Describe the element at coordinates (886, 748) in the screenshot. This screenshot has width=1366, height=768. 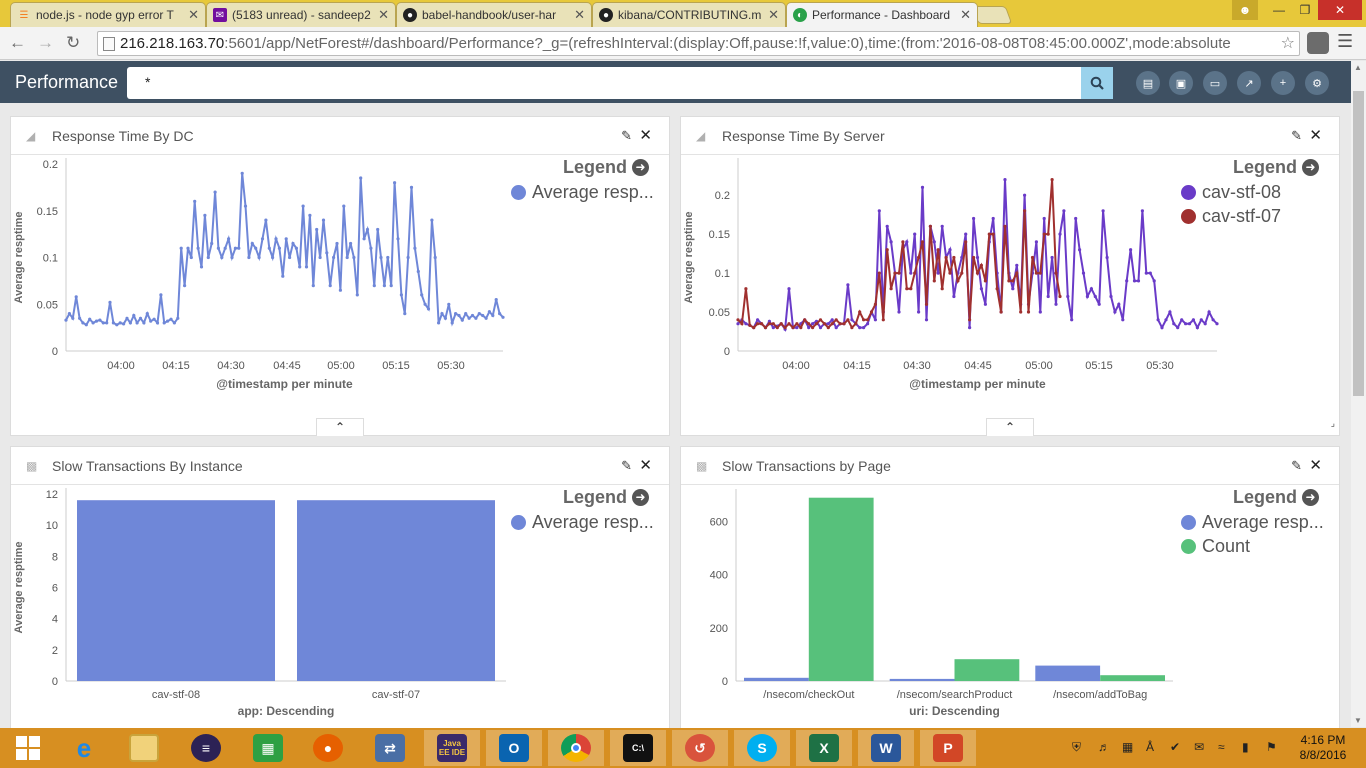
I see `taskbar-app: W` at that location.